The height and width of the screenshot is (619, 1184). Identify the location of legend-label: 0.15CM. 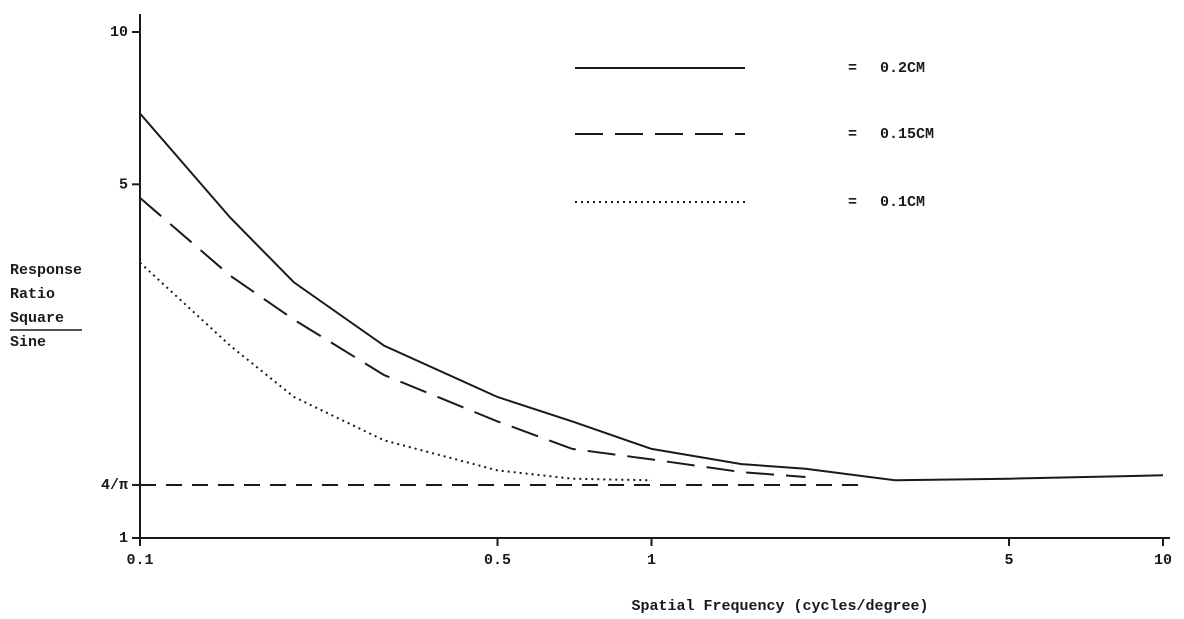
(907, 134).